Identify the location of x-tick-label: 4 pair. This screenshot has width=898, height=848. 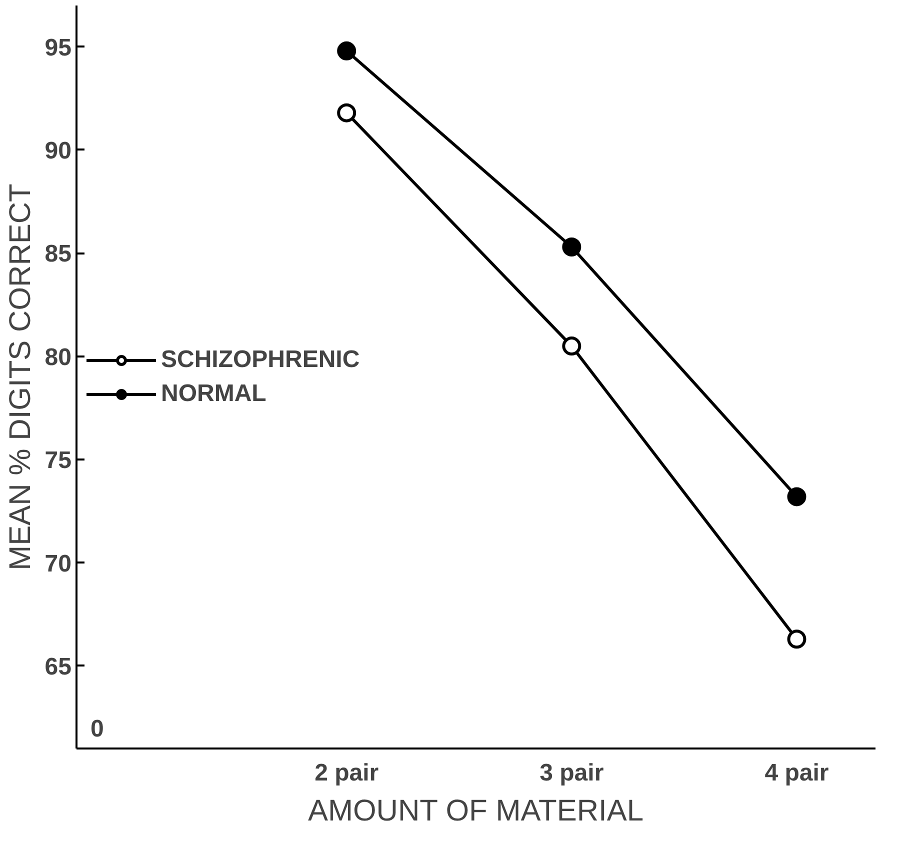
(796, 773).